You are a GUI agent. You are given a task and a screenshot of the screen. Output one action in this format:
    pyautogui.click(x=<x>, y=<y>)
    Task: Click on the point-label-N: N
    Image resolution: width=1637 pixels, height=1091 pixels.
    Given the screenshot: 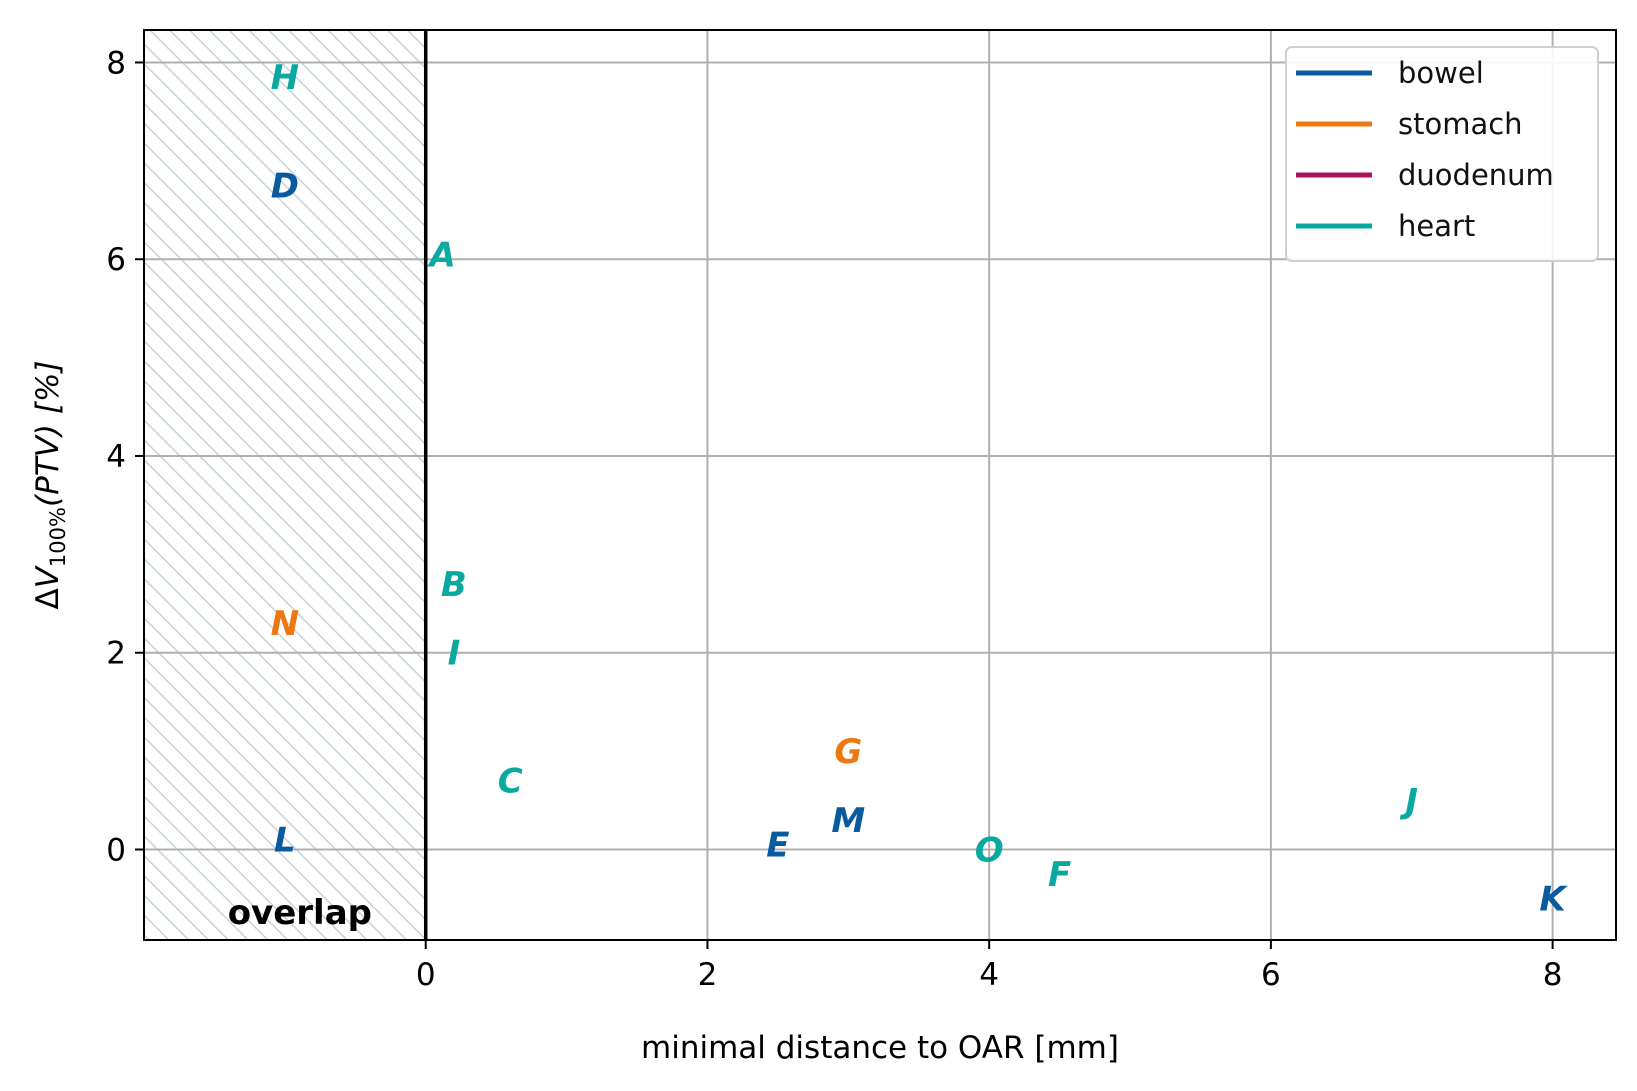 What is the action you would take?
    pyautogui.click(x=285, y=624)
    